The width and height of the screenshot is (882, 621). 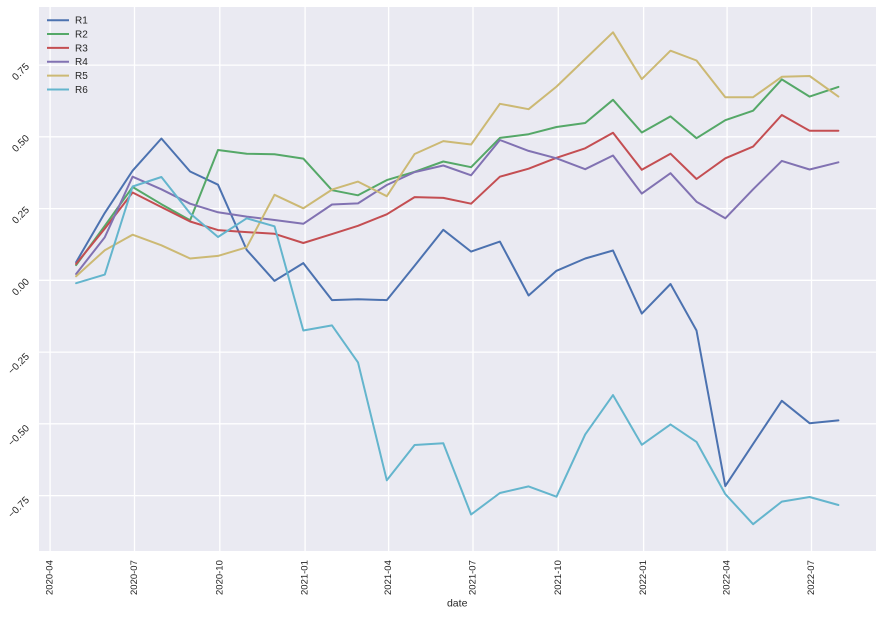 What do you see at coordinates (81, 76) in the screenshot?
I see `svg-text: R5` at bounding box center [81, 76].